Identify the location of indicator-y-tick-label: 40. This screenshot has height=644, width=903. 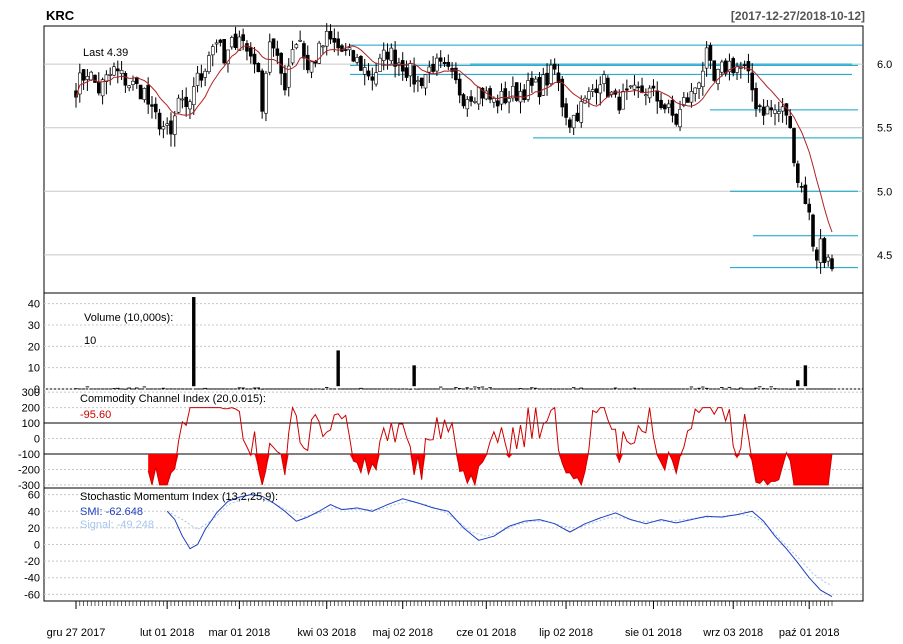
(34, 305).